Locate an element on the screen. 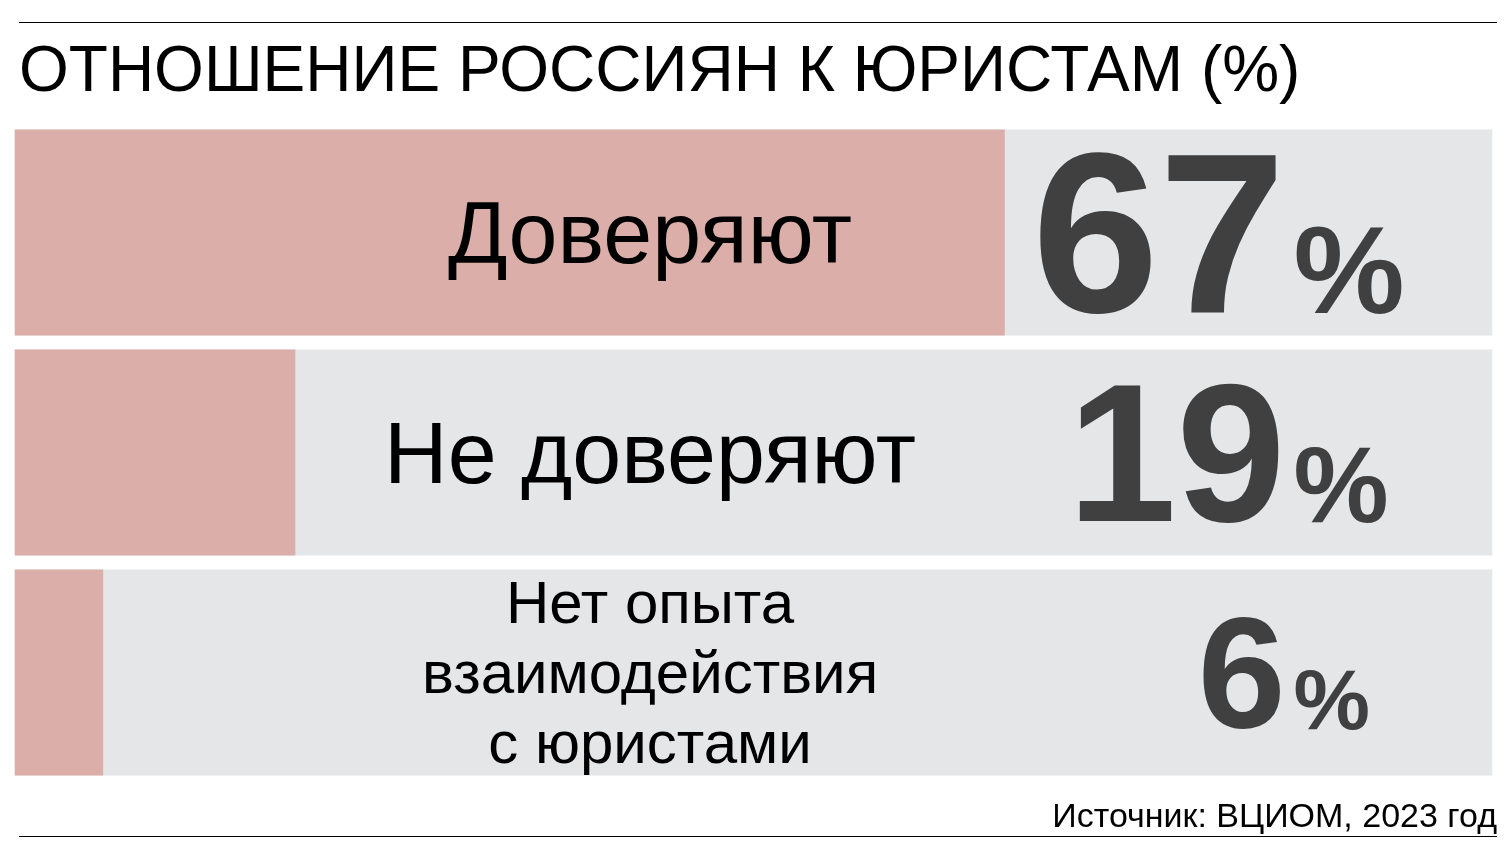 Image resolution: width=1512 pixels, height=856 pixels. text: Источник: ВЦИОМ, 2023 год is located at coordinates (1274, 815).